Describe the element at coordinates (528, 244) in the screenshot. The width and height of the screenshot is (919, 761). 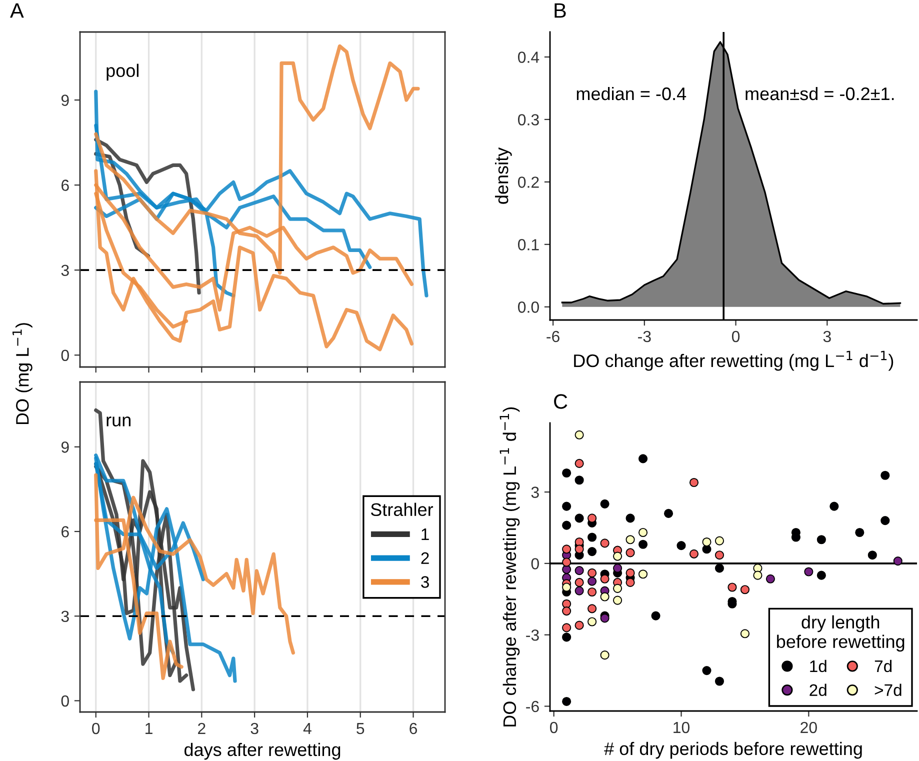
I see `y-tick-label: 0.1` at that location.